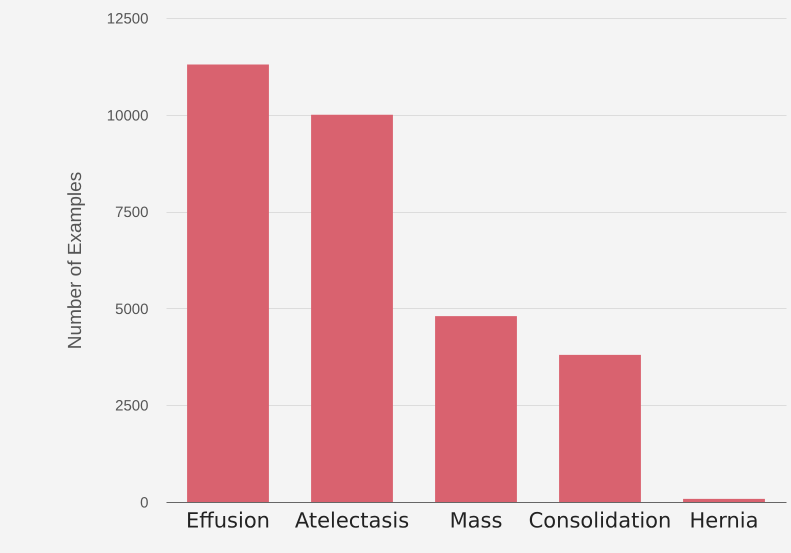 The image size is (791, 553). Describe the element at coordinates (131, 213) in the screenshot. I see `y-tick-label: 7500` at that location.